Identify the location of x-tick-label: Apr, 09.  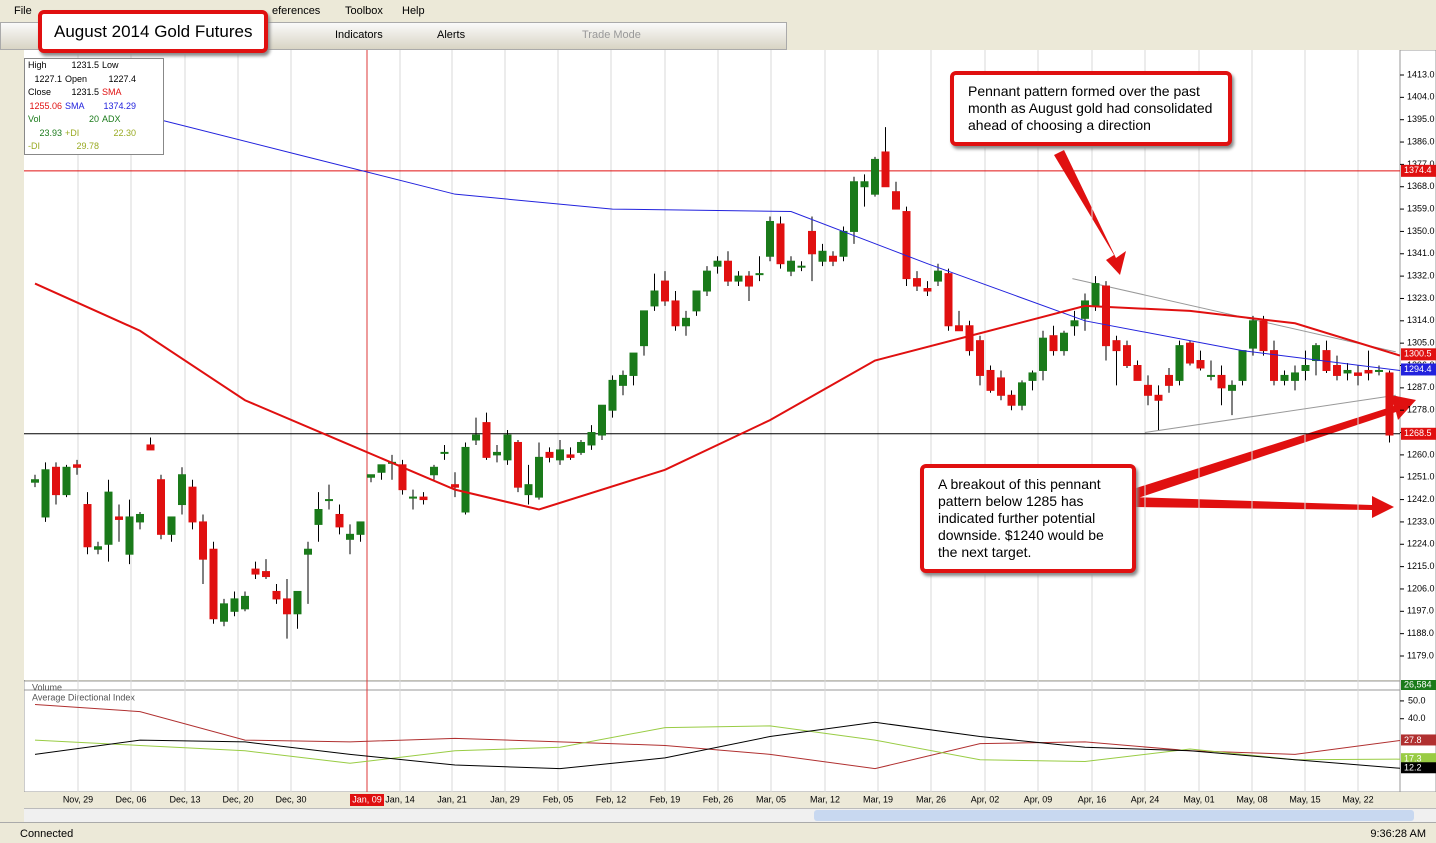
(1038, 799).